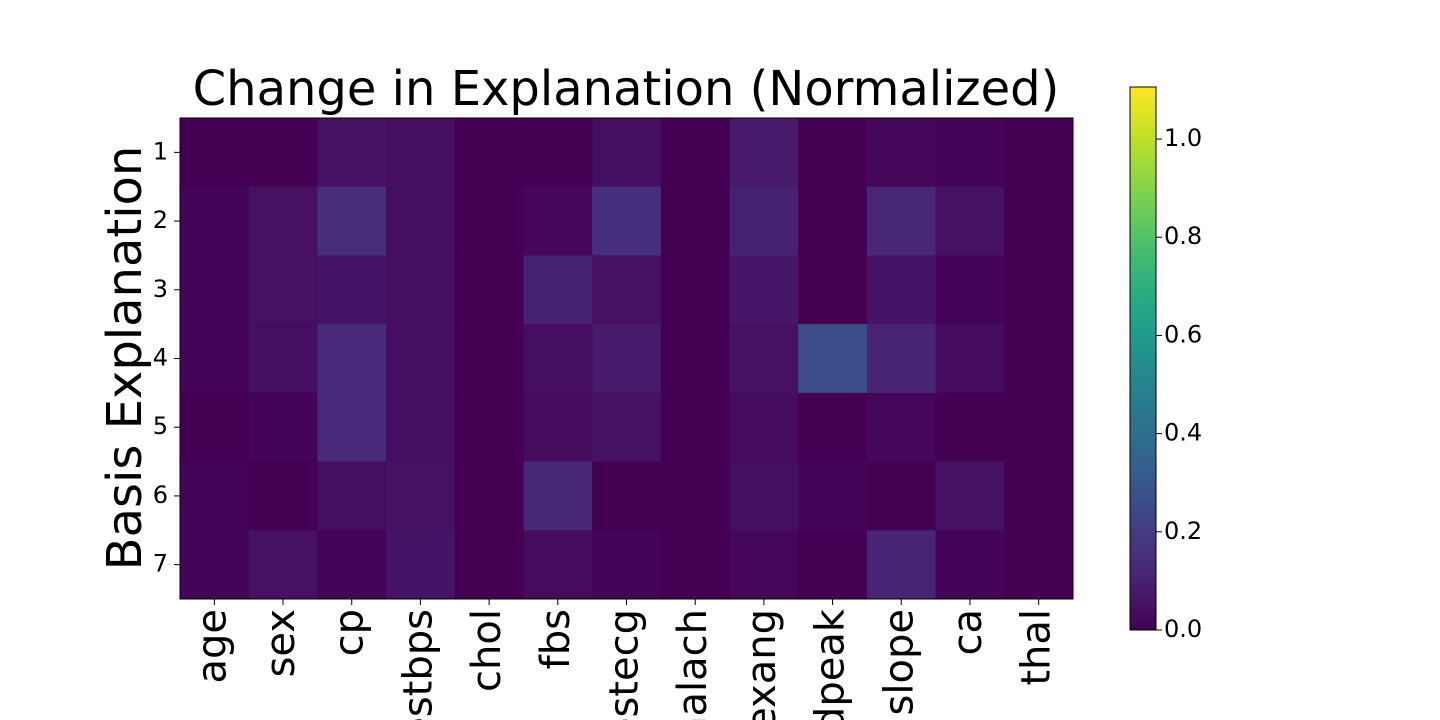 The image size is (1440, 720). I want to click on y-tick-label: 4, so click(160, 358).